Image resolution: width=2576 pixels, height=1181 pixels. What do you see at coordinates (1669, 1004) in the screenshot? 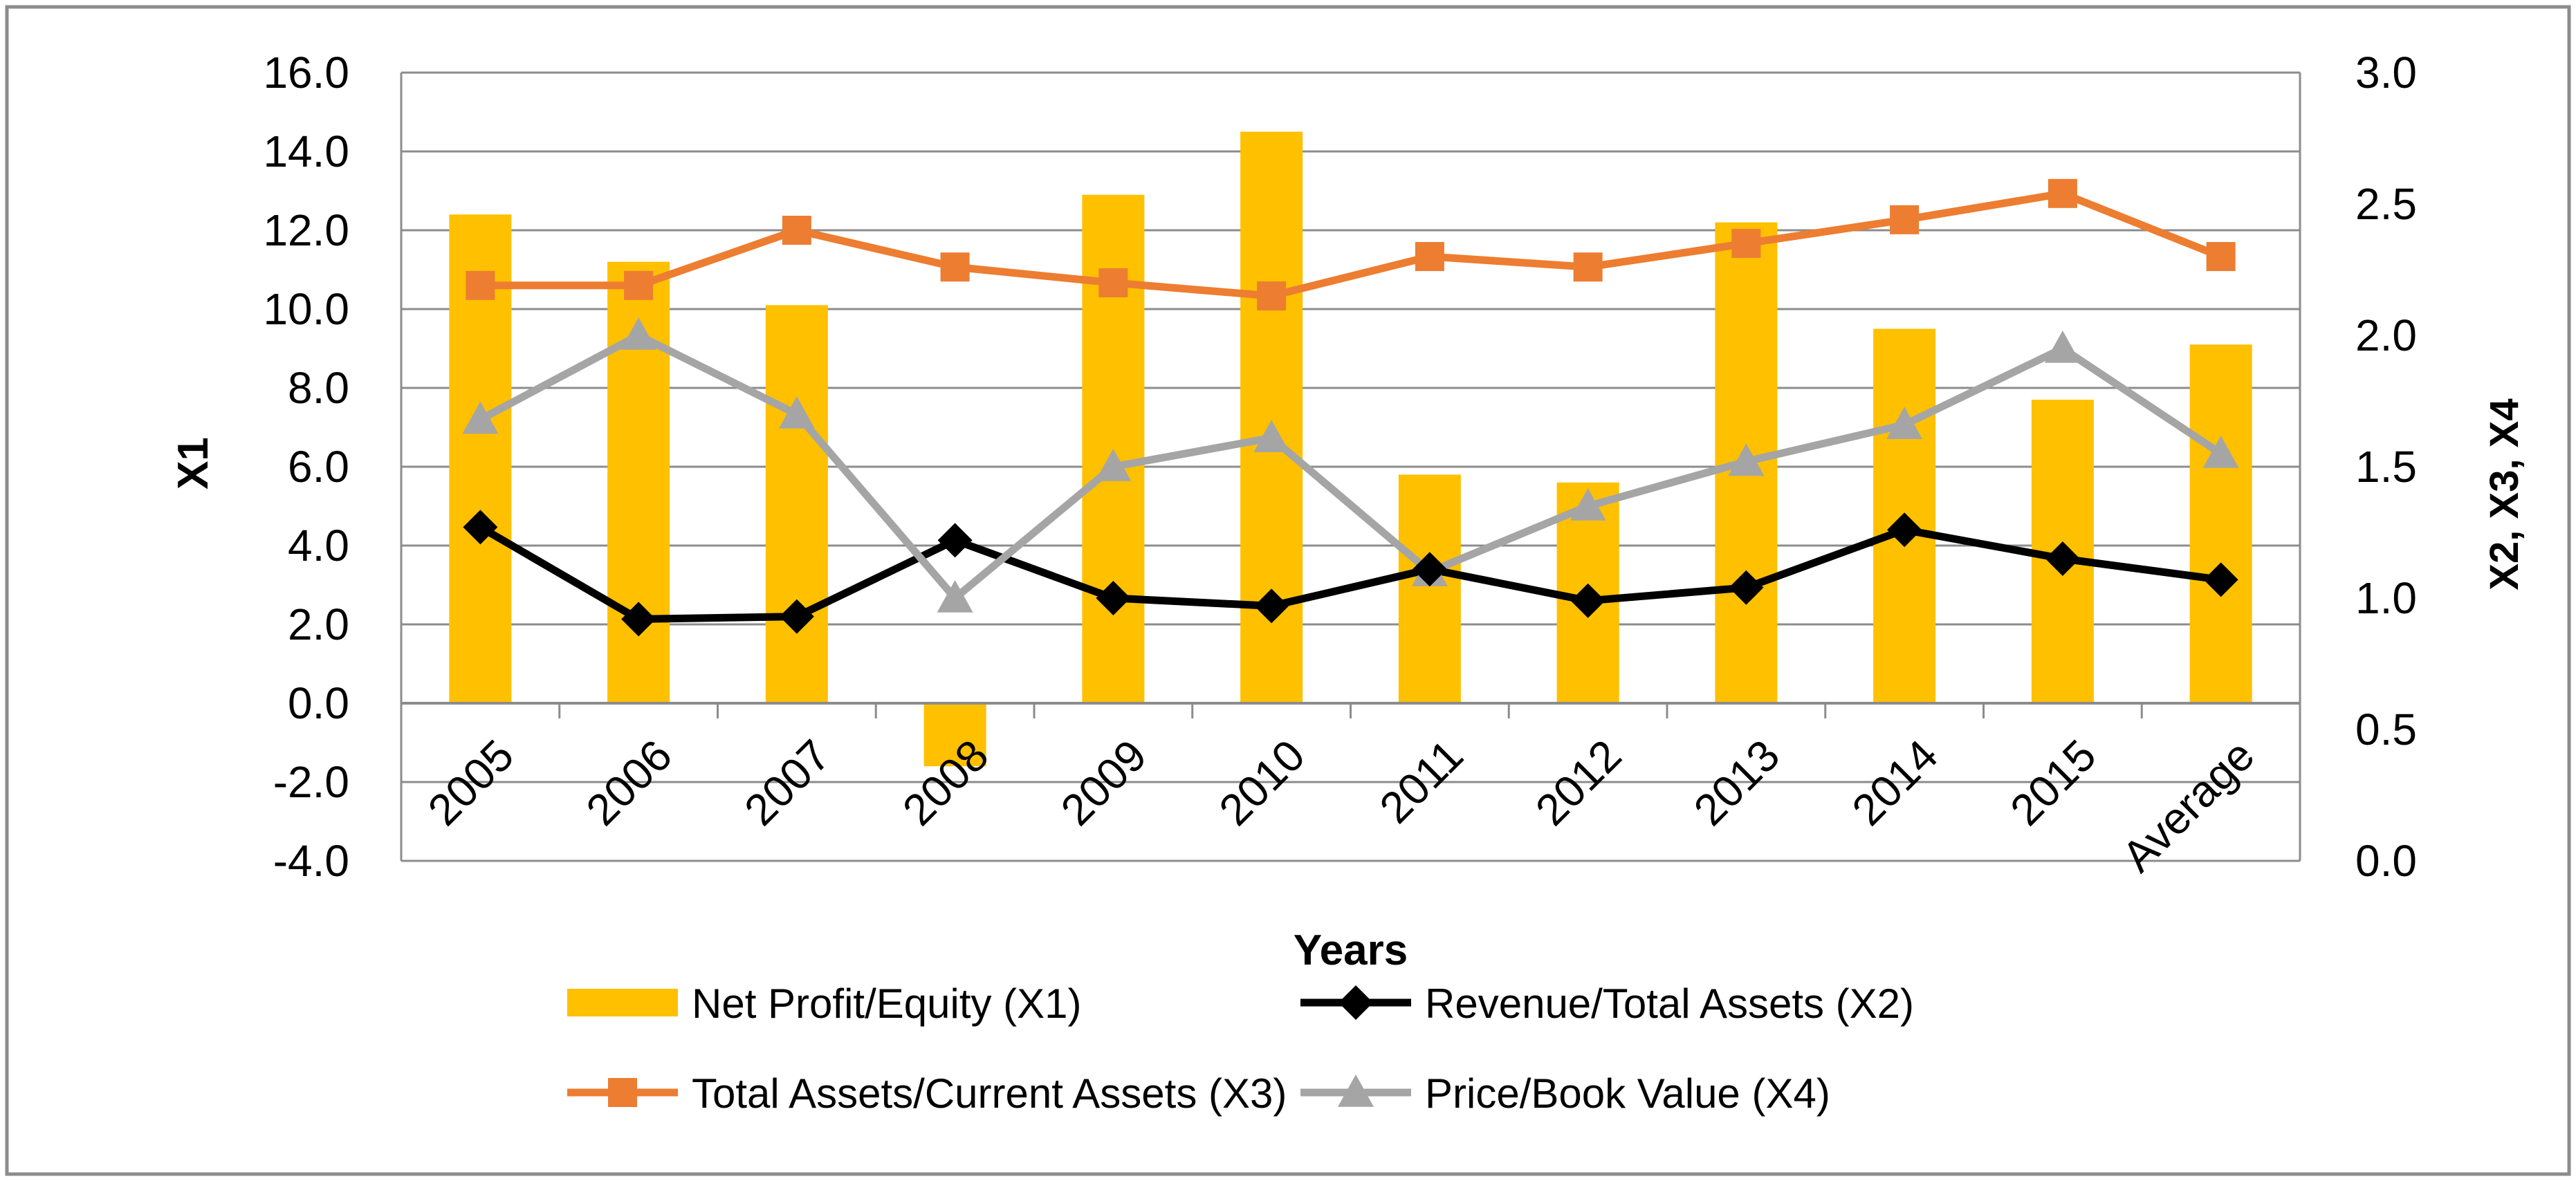
I see `legend-label: Revenue/Total Assets (X2)` at bounding box center [1669, 1004].